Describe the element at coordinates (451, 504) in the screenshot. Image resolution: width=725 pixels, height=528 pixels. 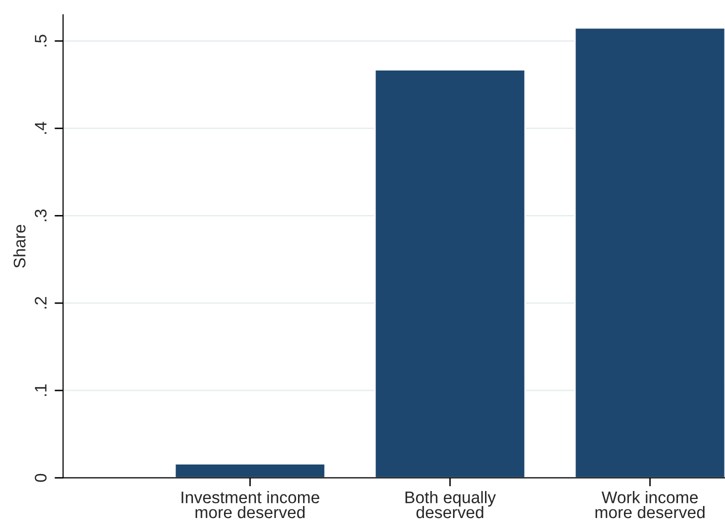
I see `x-tick-label: Both equally deserved` at that location.